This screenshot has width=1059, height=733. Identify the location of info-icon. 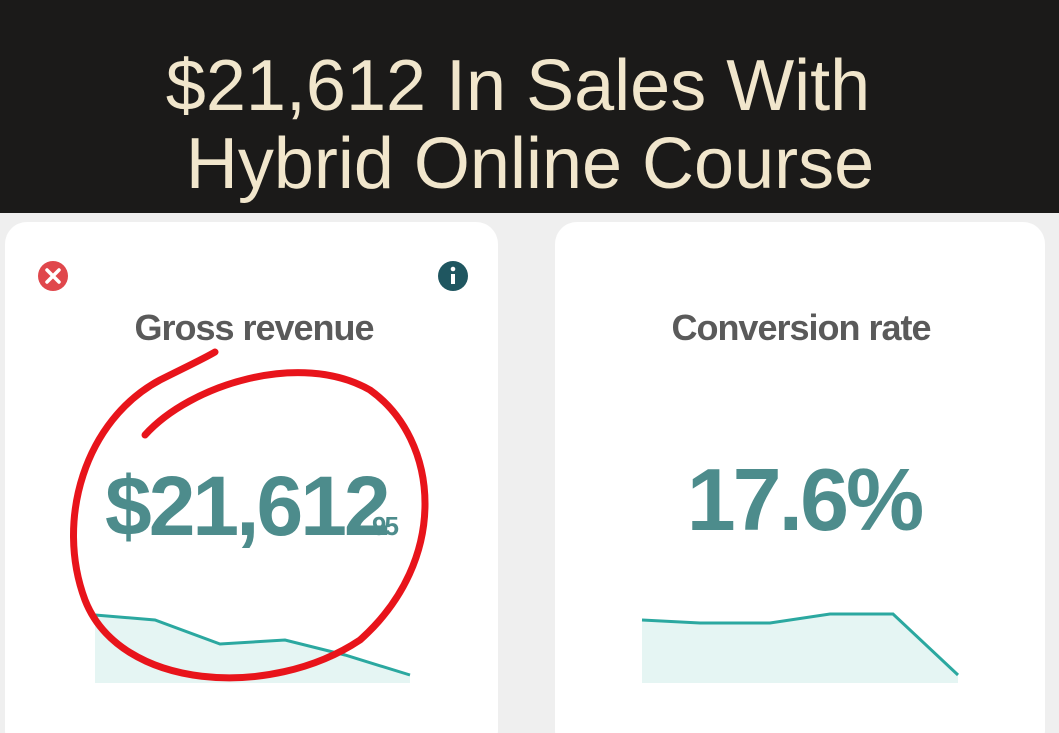
(453, 276).